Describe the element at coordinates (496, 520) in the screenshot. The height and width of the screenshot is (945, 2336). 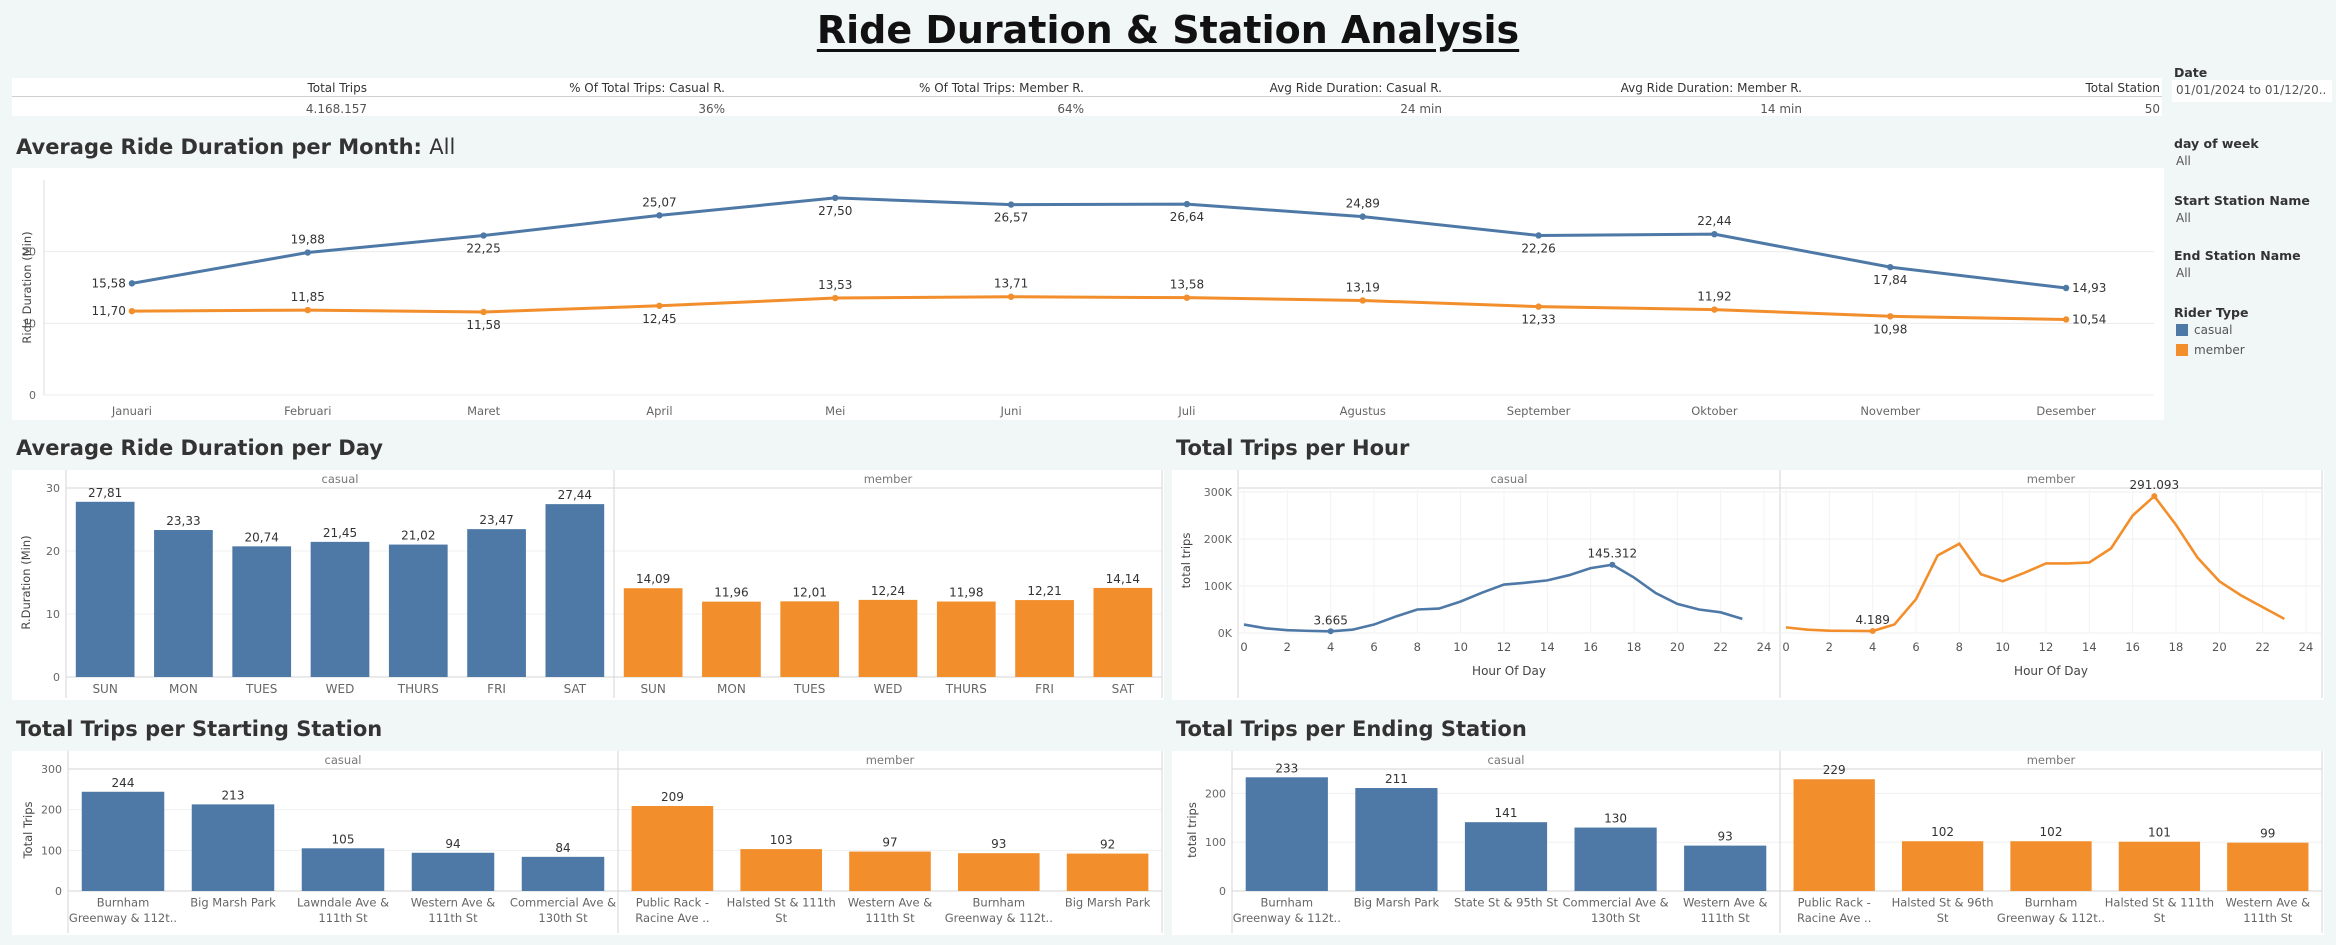
I see `data-label: 23,47` at that location.